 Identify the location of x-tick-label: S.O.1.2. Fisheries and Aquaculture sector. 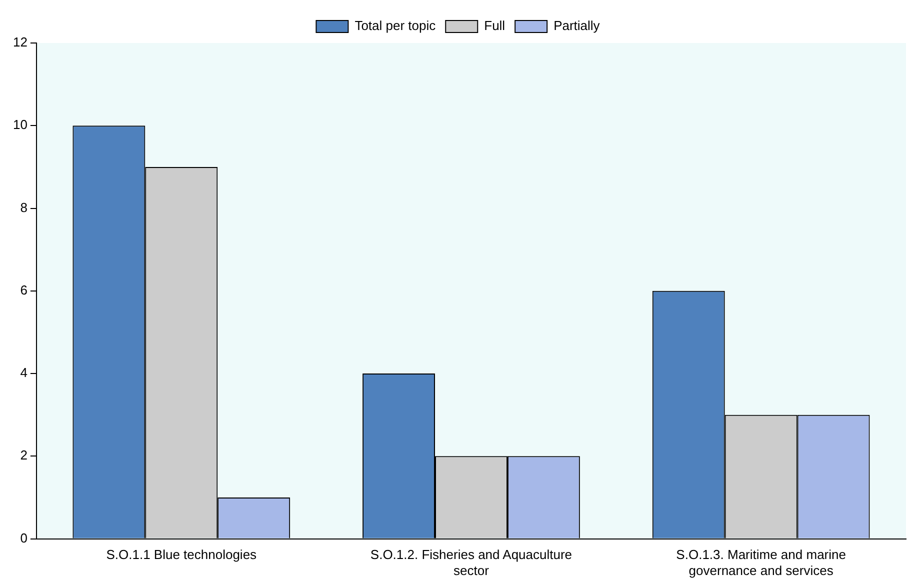
(471, 562).